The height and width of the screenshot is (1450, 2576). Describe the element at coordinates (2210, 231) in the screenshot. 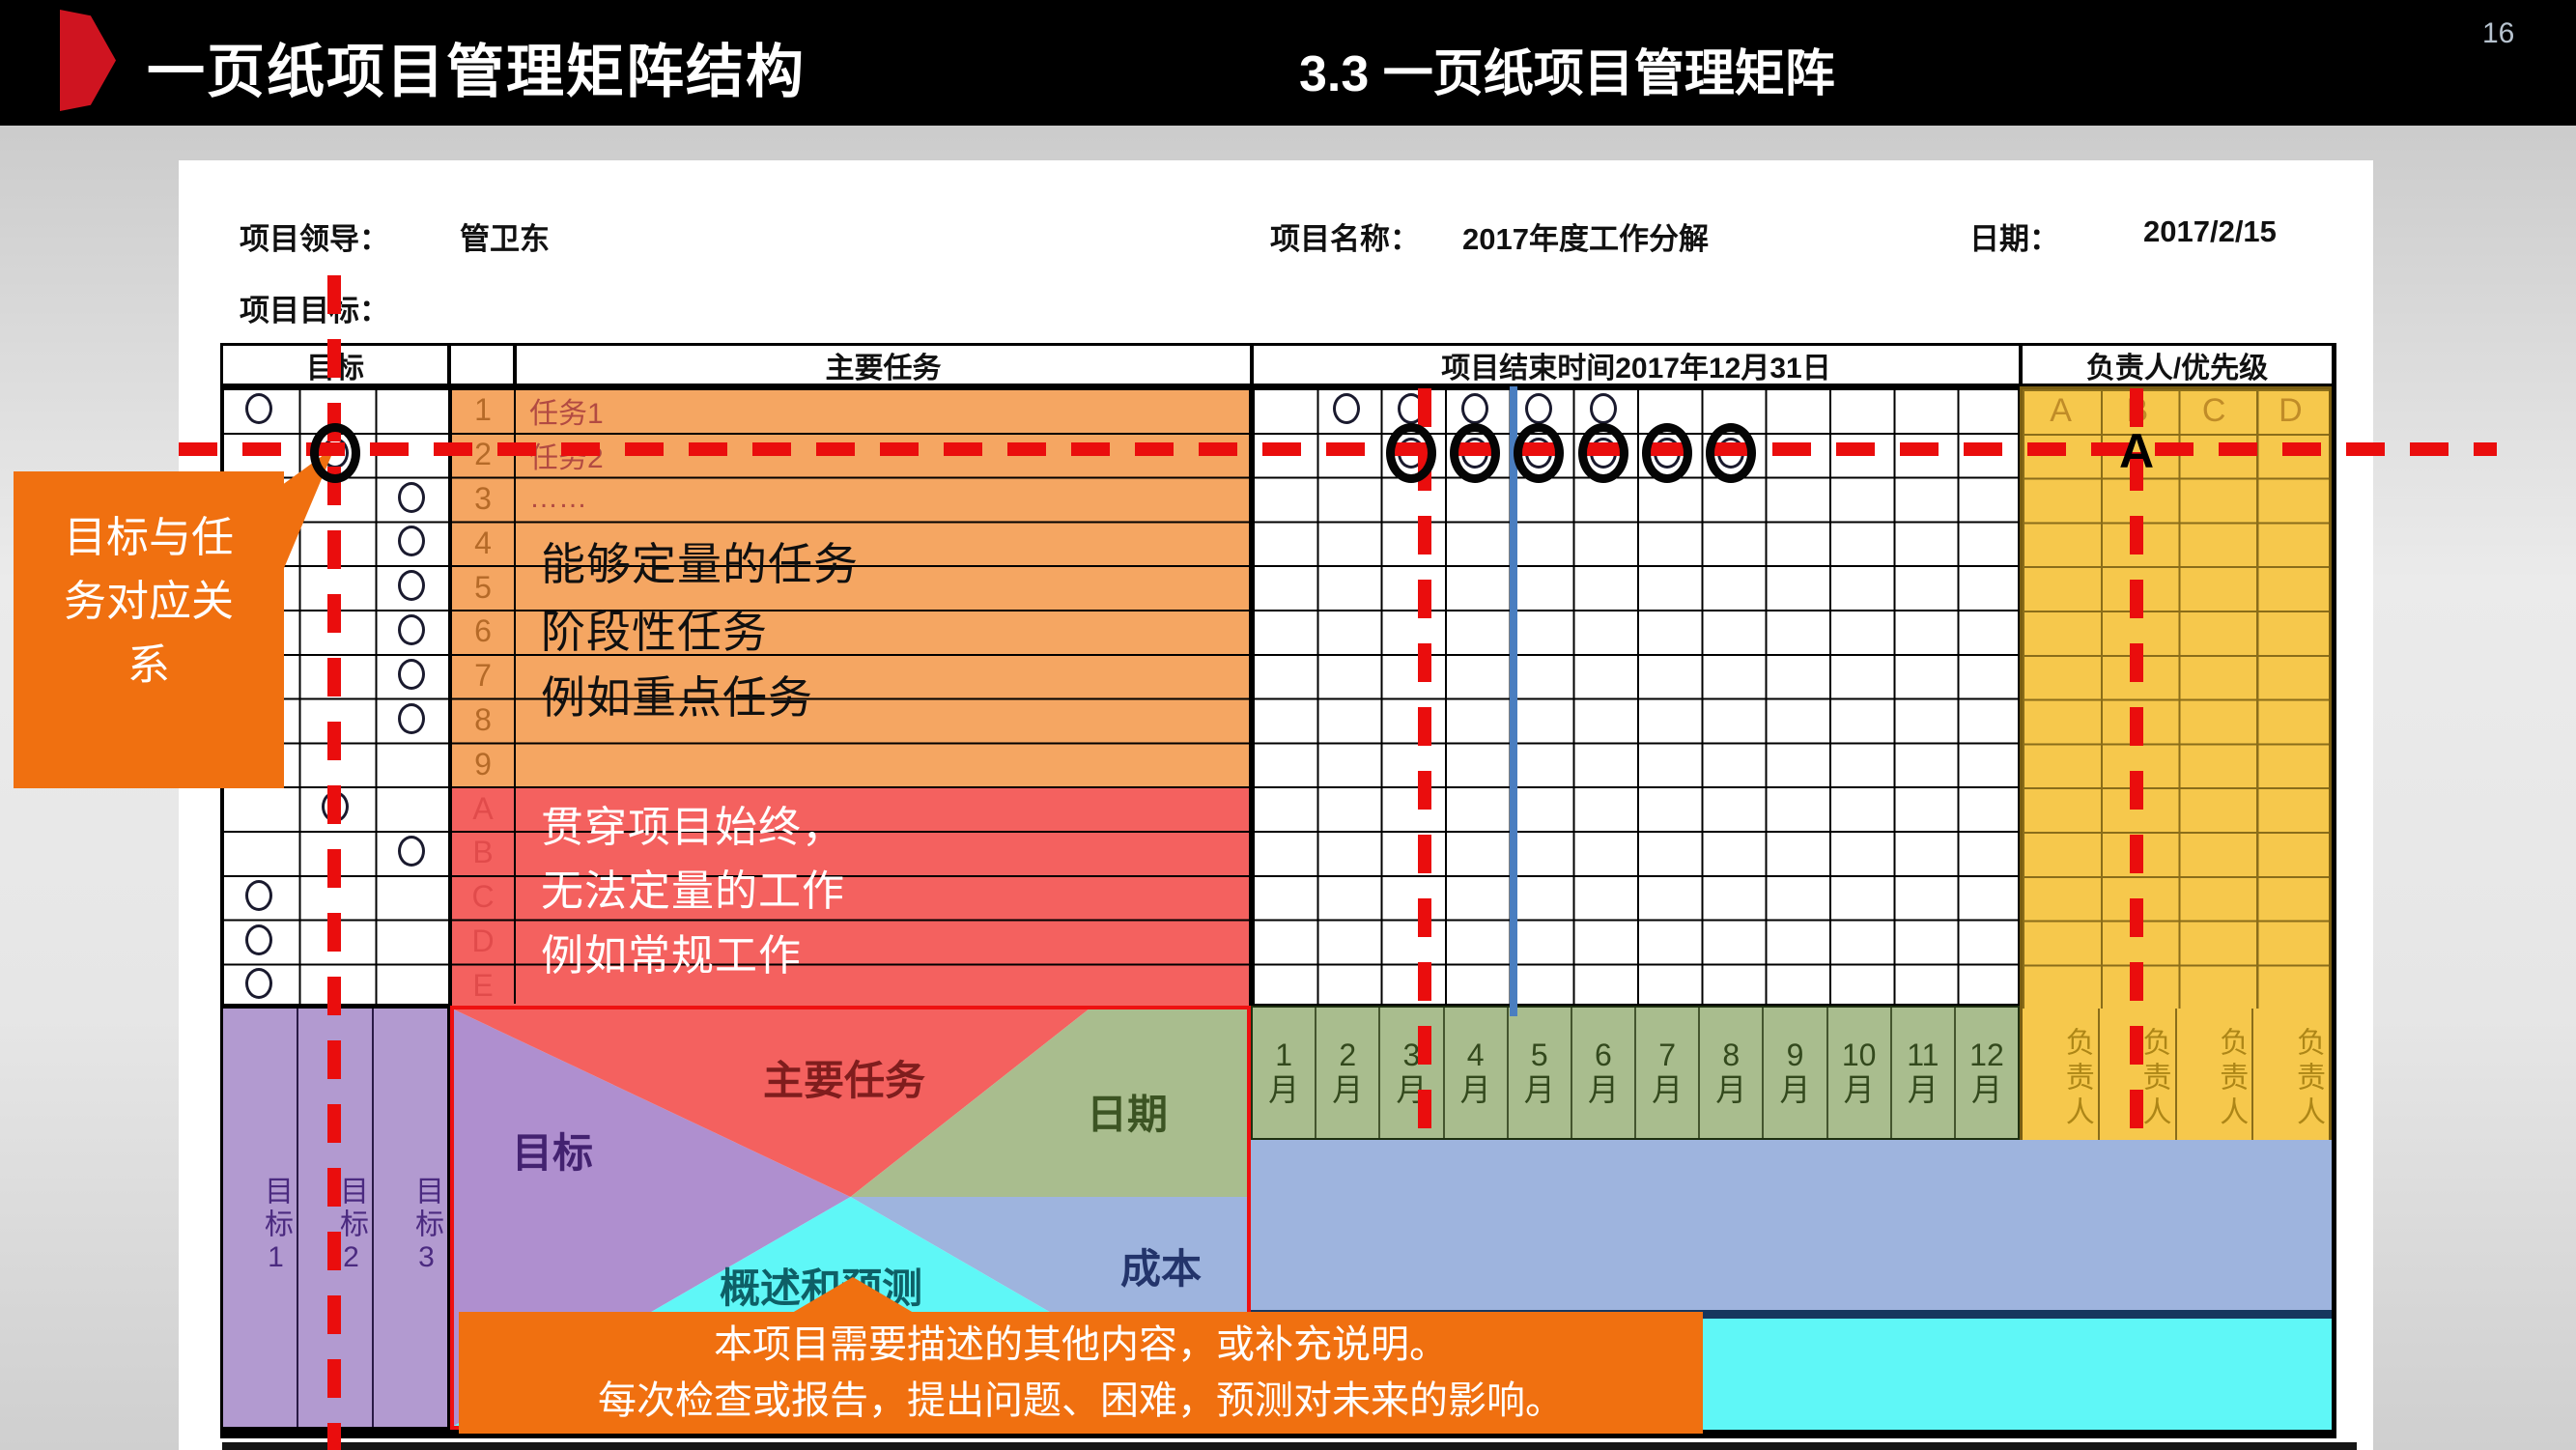

I see `date-value: 2017/2/15` at that location.